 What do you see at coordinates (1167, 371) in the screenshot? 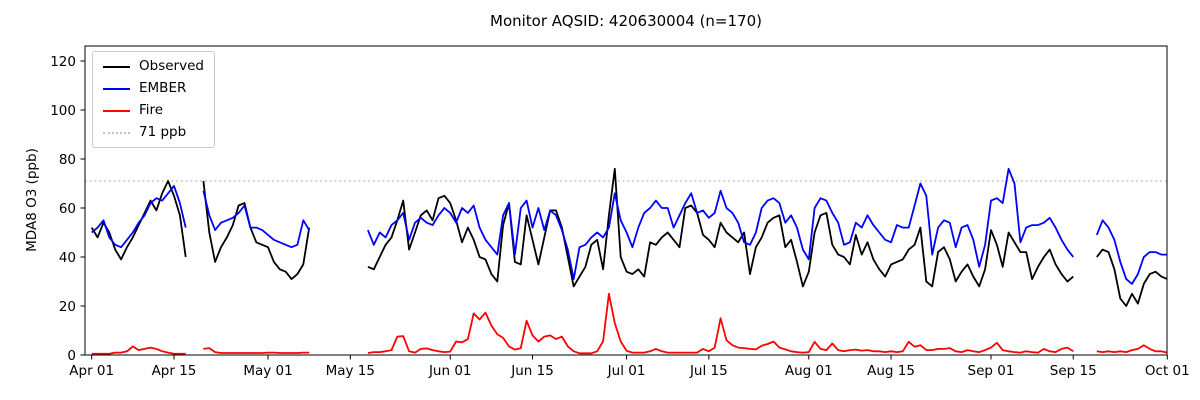
I see `x-tick-label: Oct 01` at bounding box center [1167, 371].